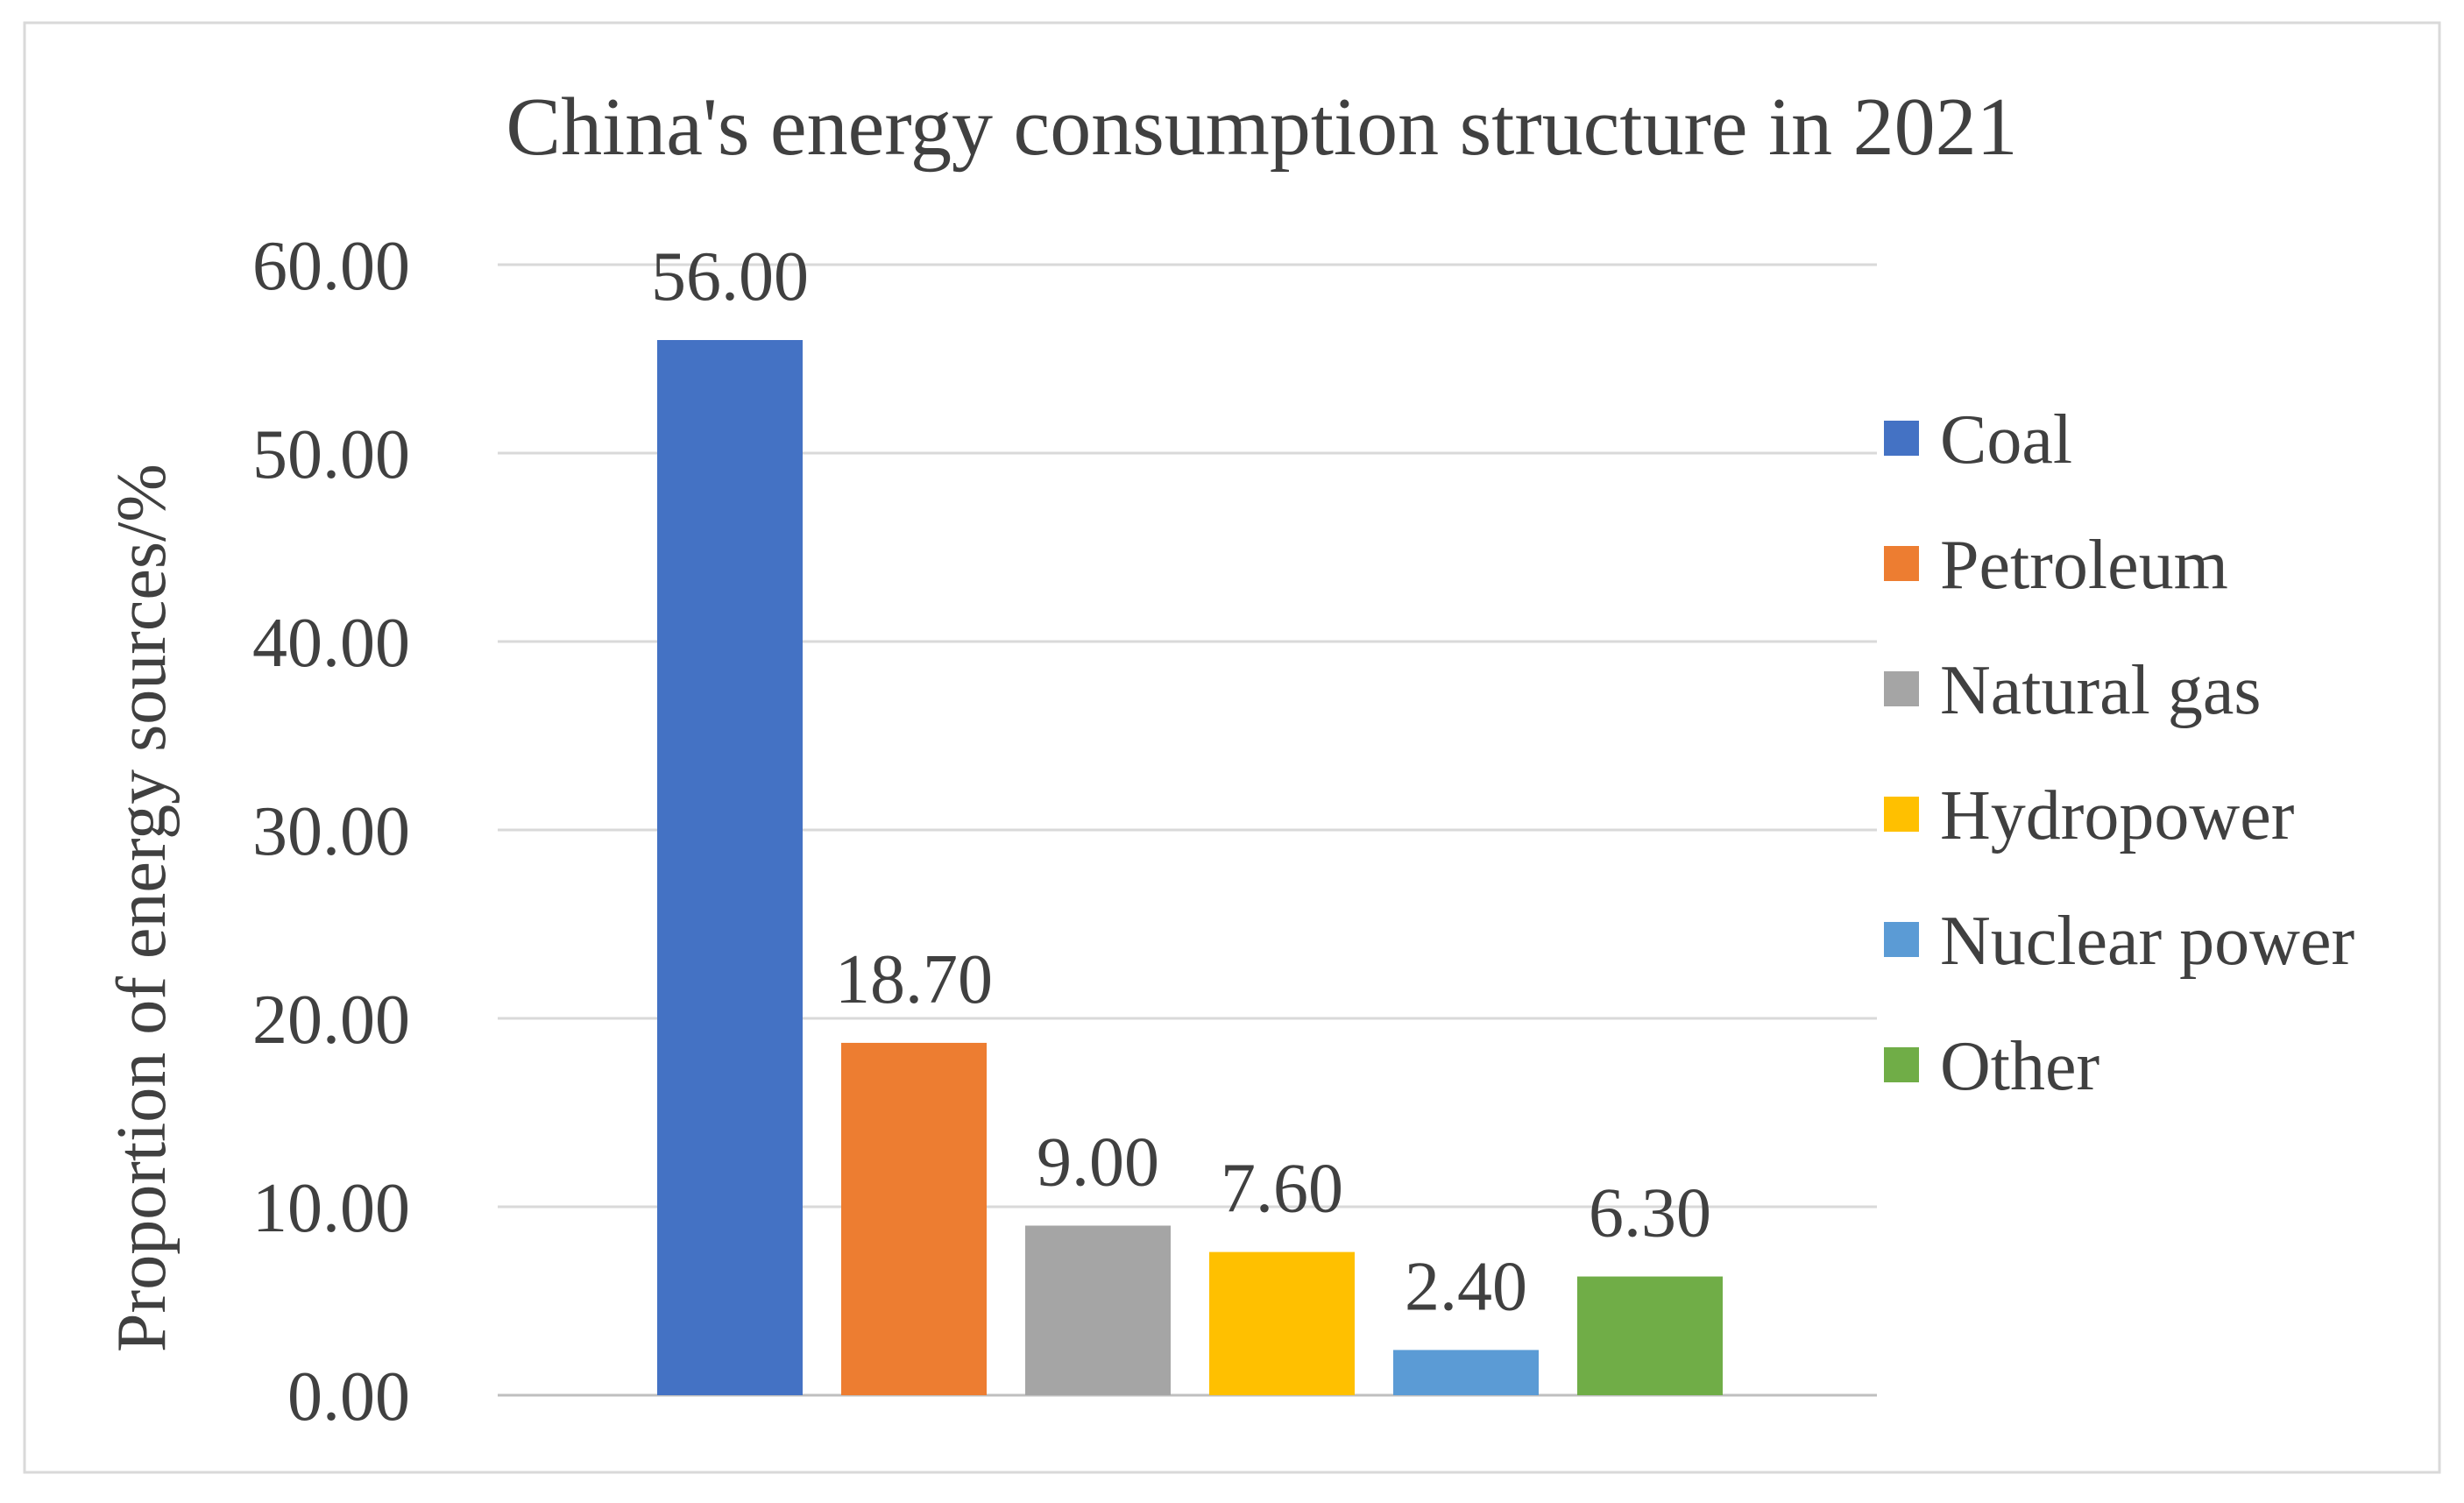 The width and height of the screenshot is (2464, 1503). Describe the element at coordinates (2006, 440) in the screenshot. I see `legend-label-coal: Coal` at that location.